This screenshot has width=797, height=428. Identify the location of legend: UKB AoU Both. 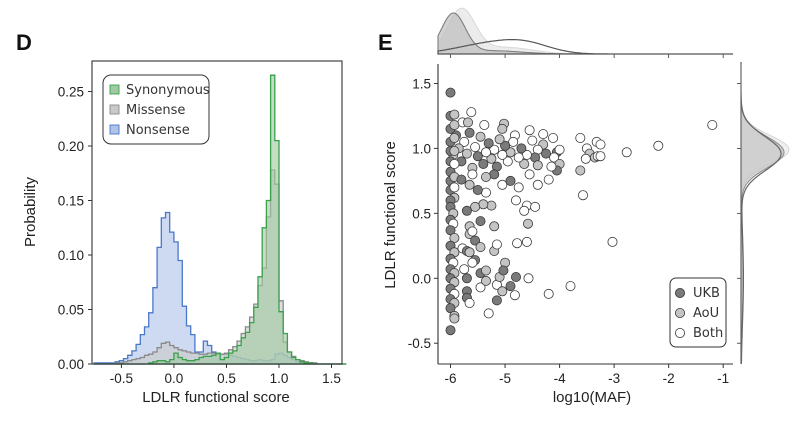
(698, 312).